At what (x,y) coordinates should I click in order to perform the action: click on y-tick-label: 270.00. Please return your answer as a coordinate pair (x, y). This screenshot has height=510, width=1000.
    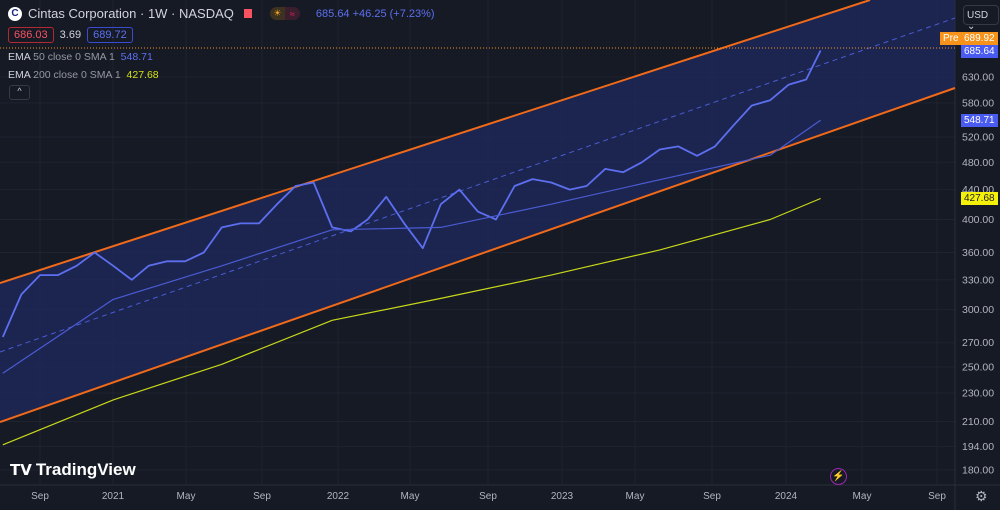
    Looking at the image, I should click on (978, 343).